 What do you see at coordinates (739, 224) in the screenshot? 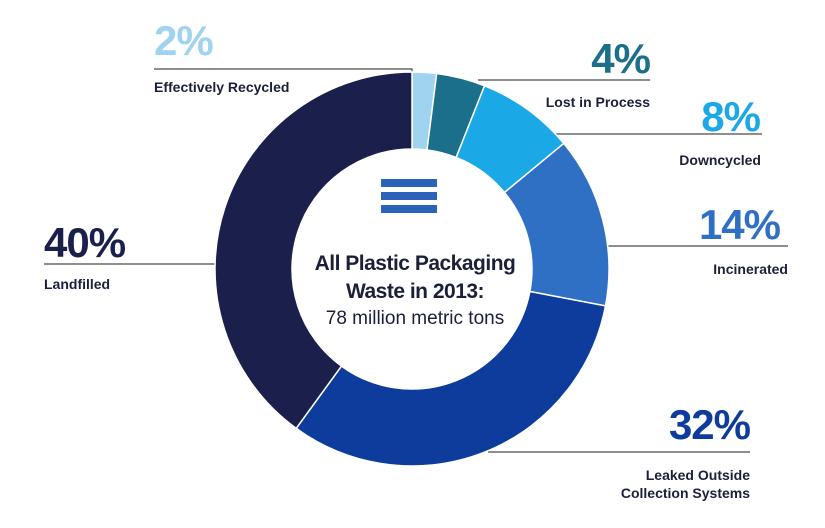
I see `pct-label-incinerated: 14%` at bounding box center [739, 224].